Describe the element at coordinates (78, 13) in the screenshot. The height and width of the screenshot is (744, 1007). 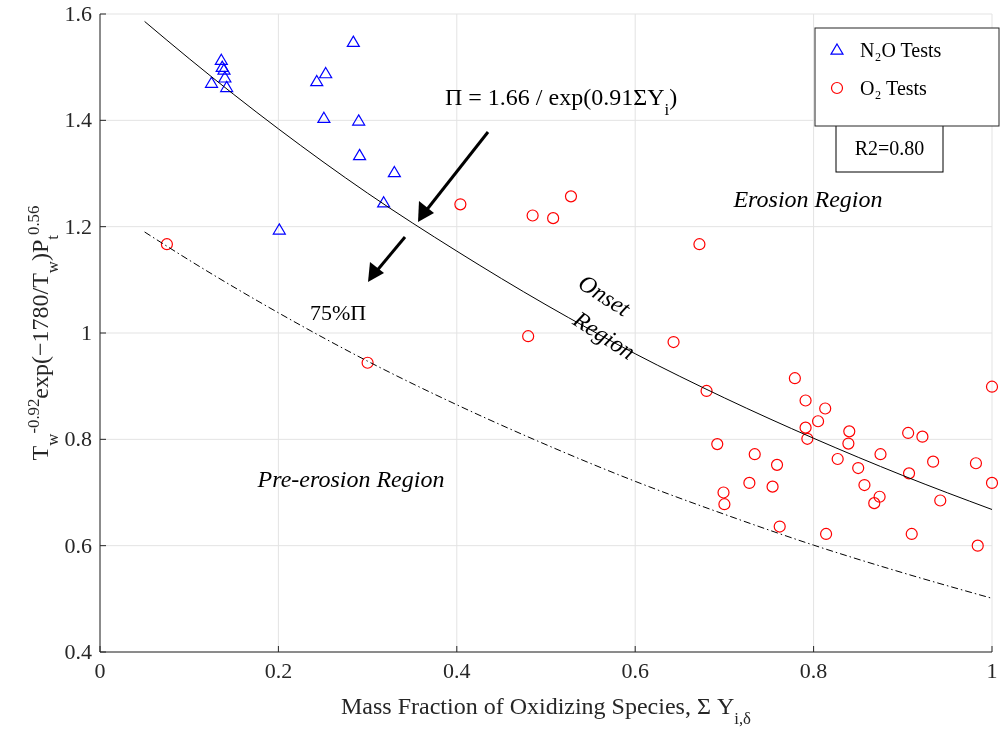
I see `y-tick-label: 1.6` at that location.